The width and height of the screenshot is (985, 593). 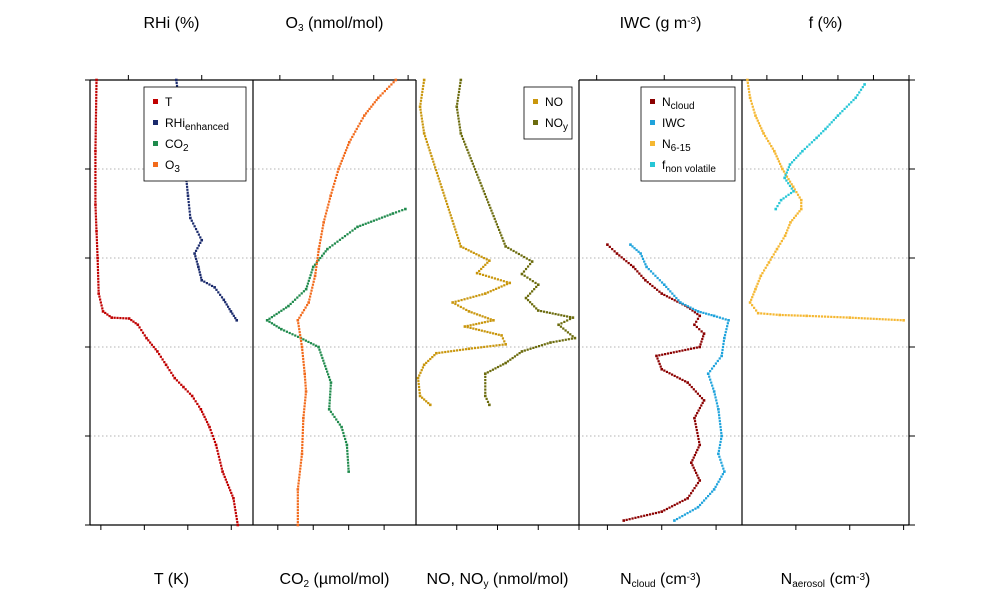 I want to click on legend-label: O3, so click(x=172, y=166).